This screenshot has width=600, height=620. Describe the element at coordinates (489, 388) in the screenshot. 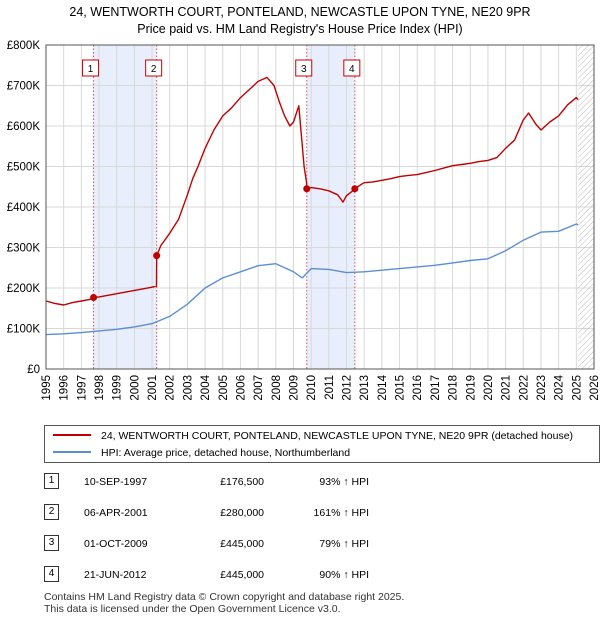

I see `x-tick-label: 2020` at that location.